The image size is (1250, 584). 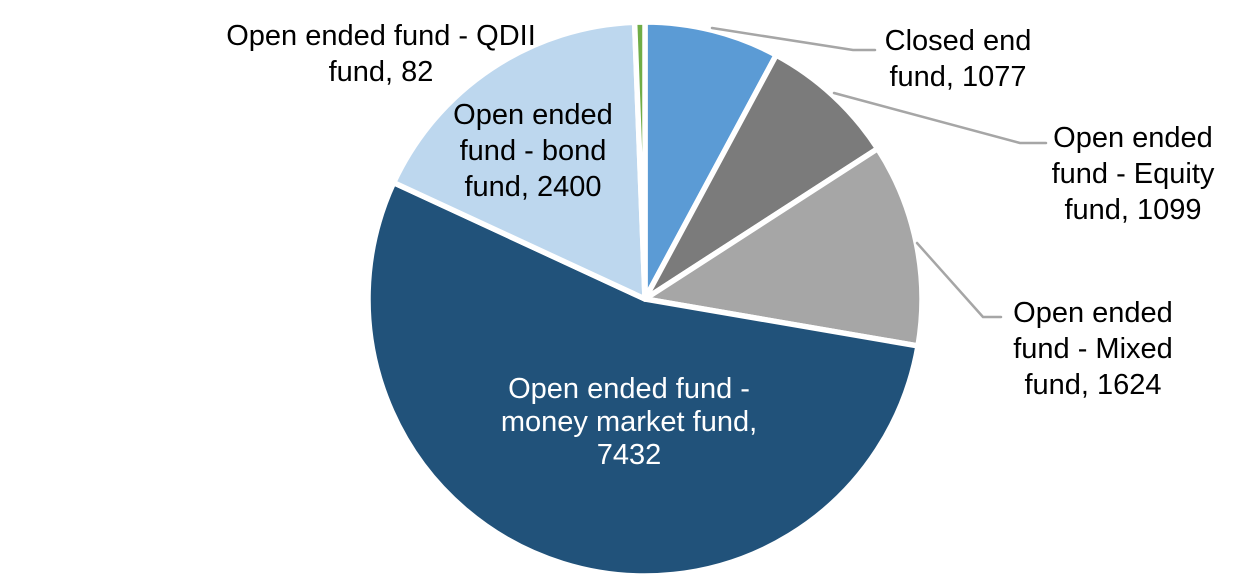 I want to click on leader-line-mixed-fund, so click(x=959, y=280).